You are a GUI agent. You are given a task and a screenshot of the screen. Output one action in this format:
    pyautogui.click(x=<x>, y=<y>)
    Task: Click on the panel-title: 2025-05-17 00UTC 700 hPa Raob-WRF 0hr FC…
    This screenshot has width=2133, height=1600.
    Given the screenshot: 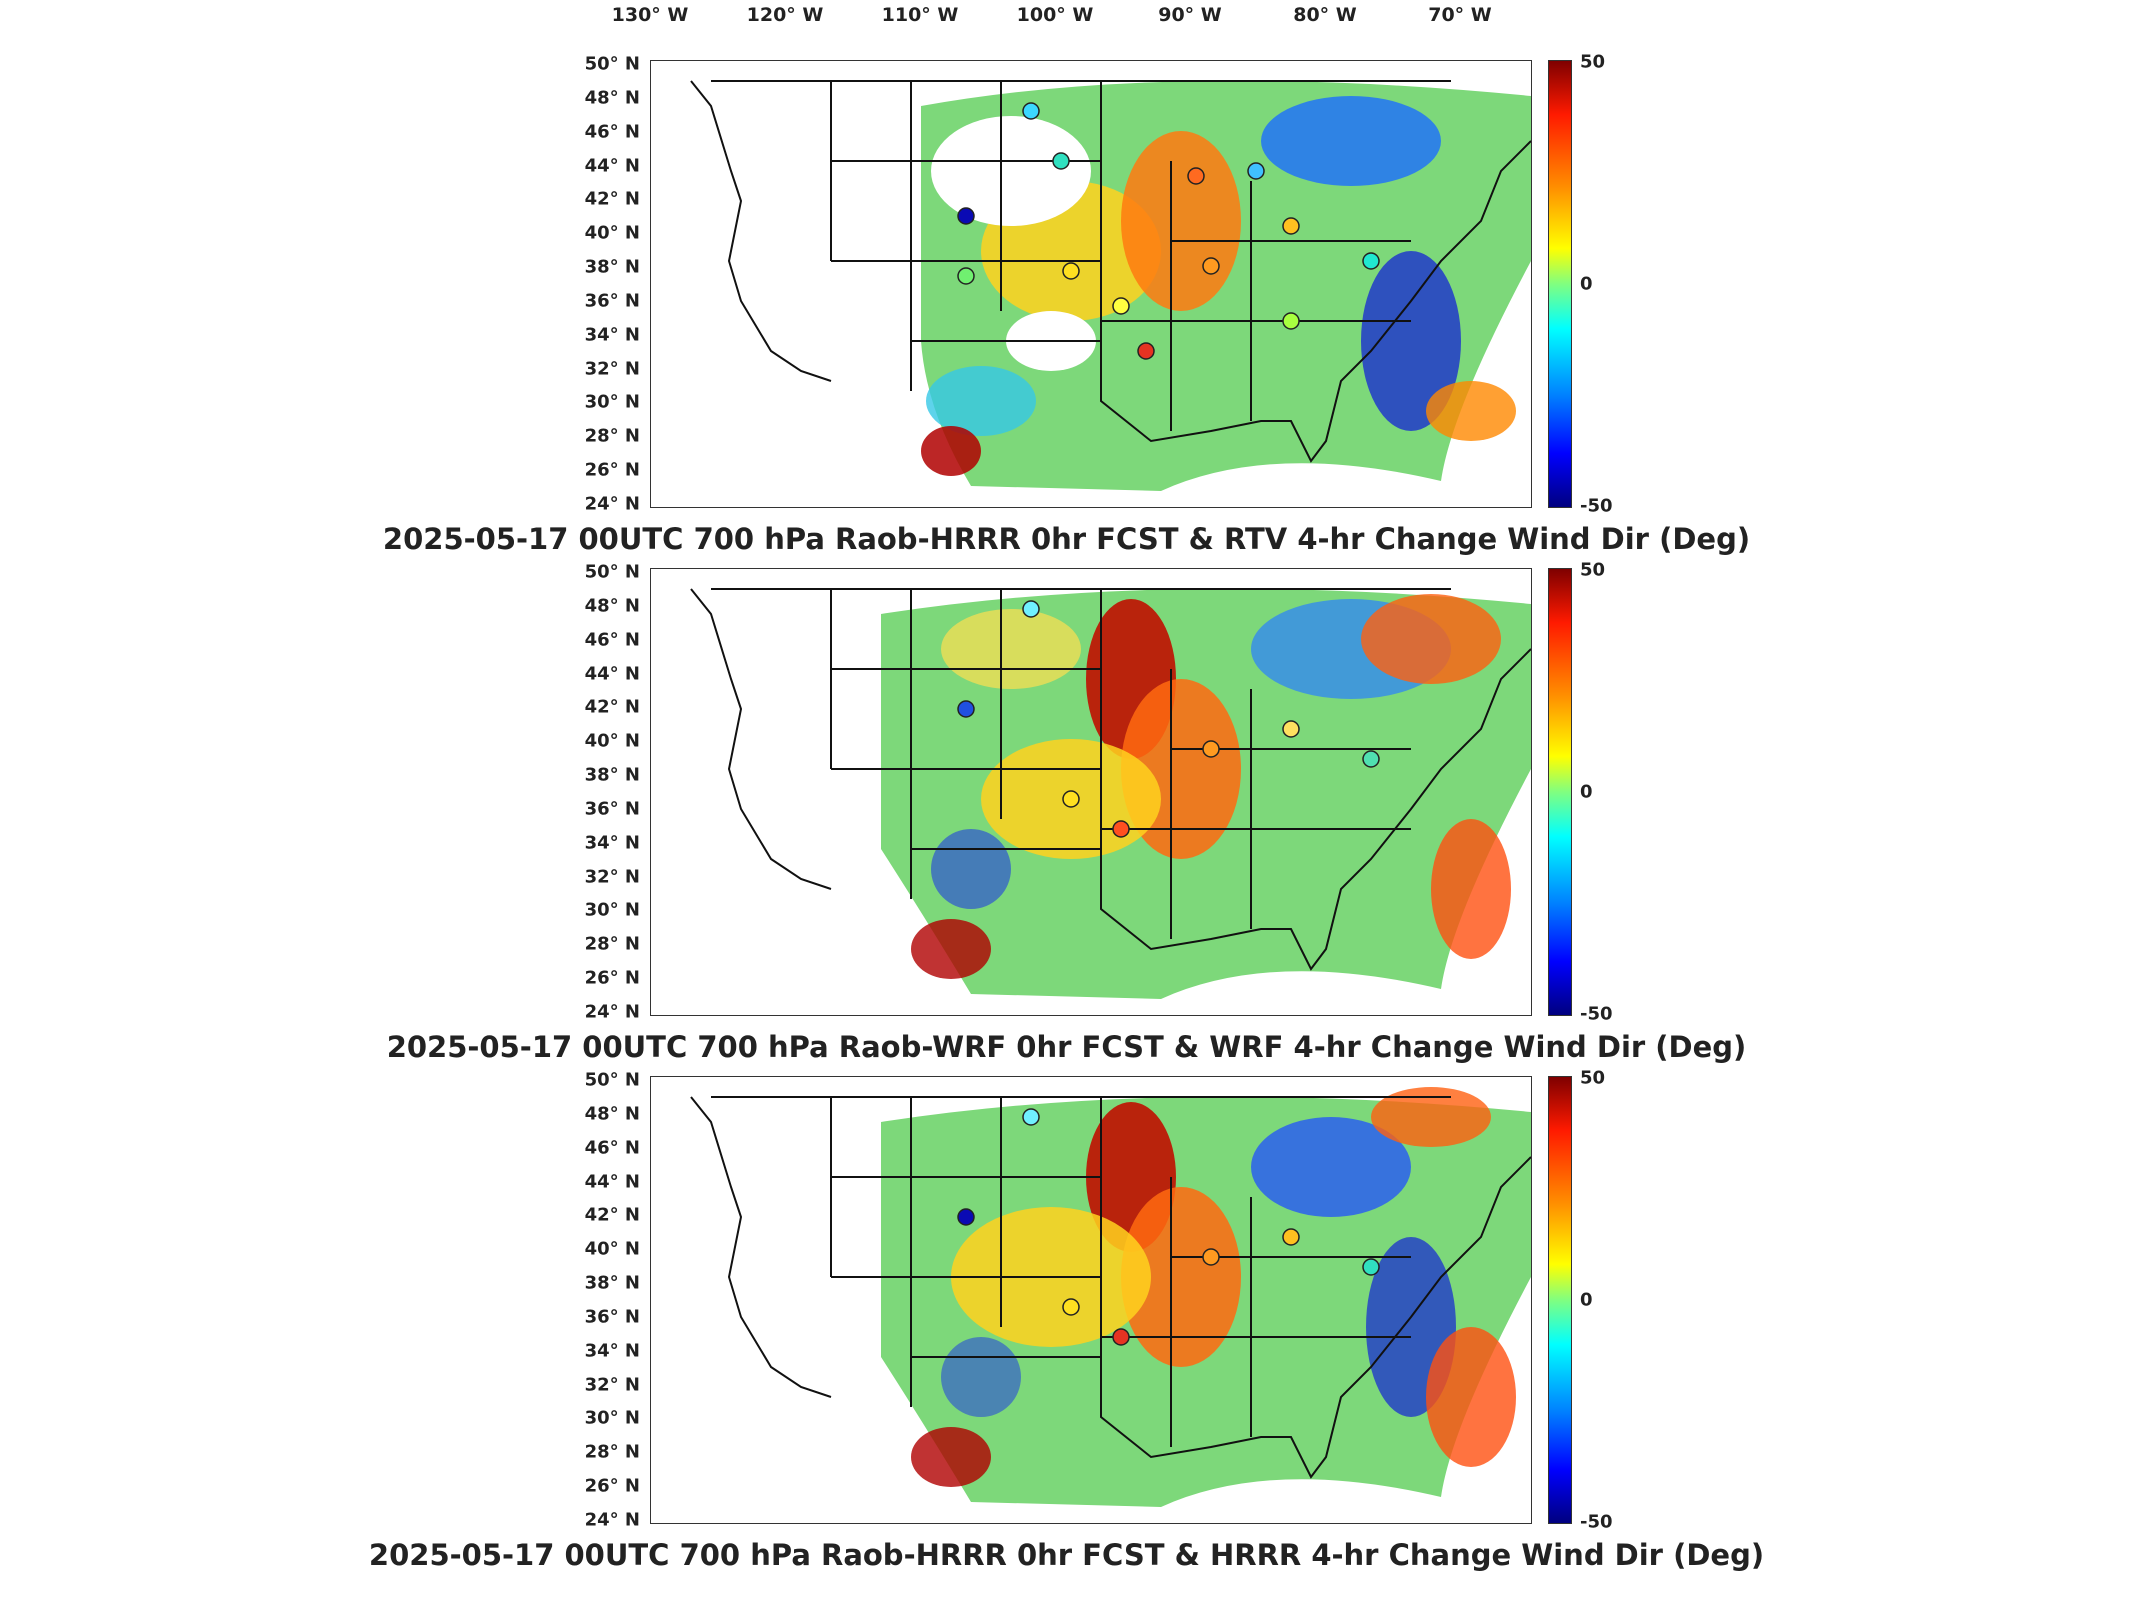 What is the action you would take?
    pyautogui.click(x=1066, y=1047)
    